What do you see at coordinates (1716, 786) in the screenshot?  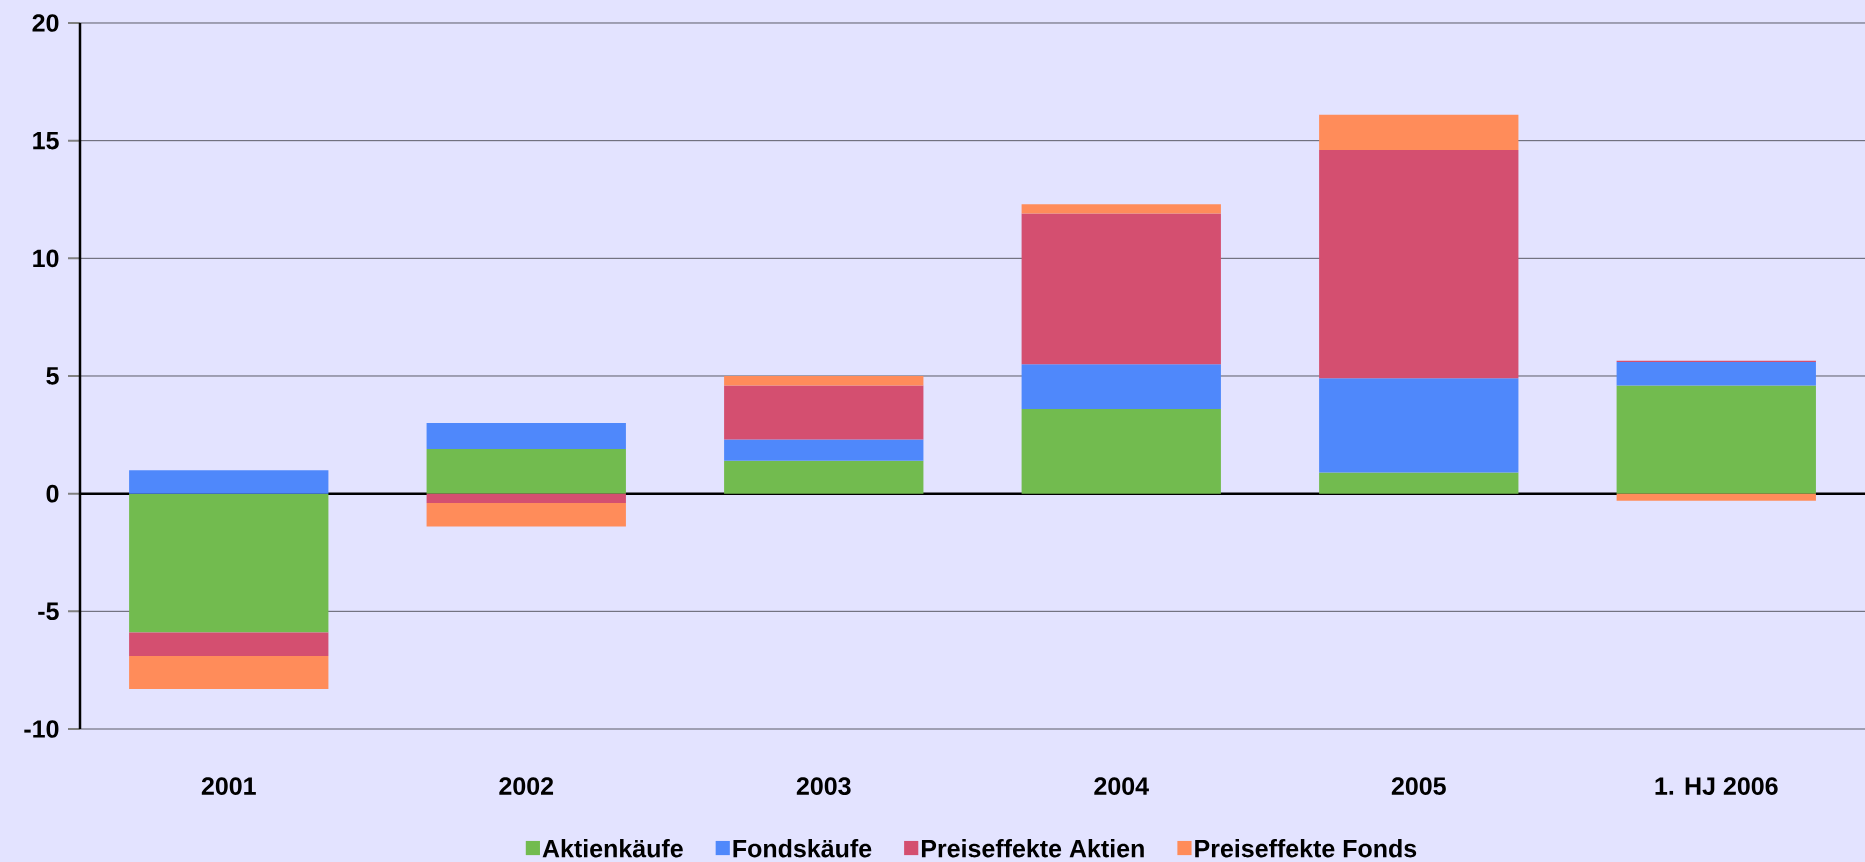 I see `x-tick-label: 1. HJ 2006` at bounding box center [1716, 786].